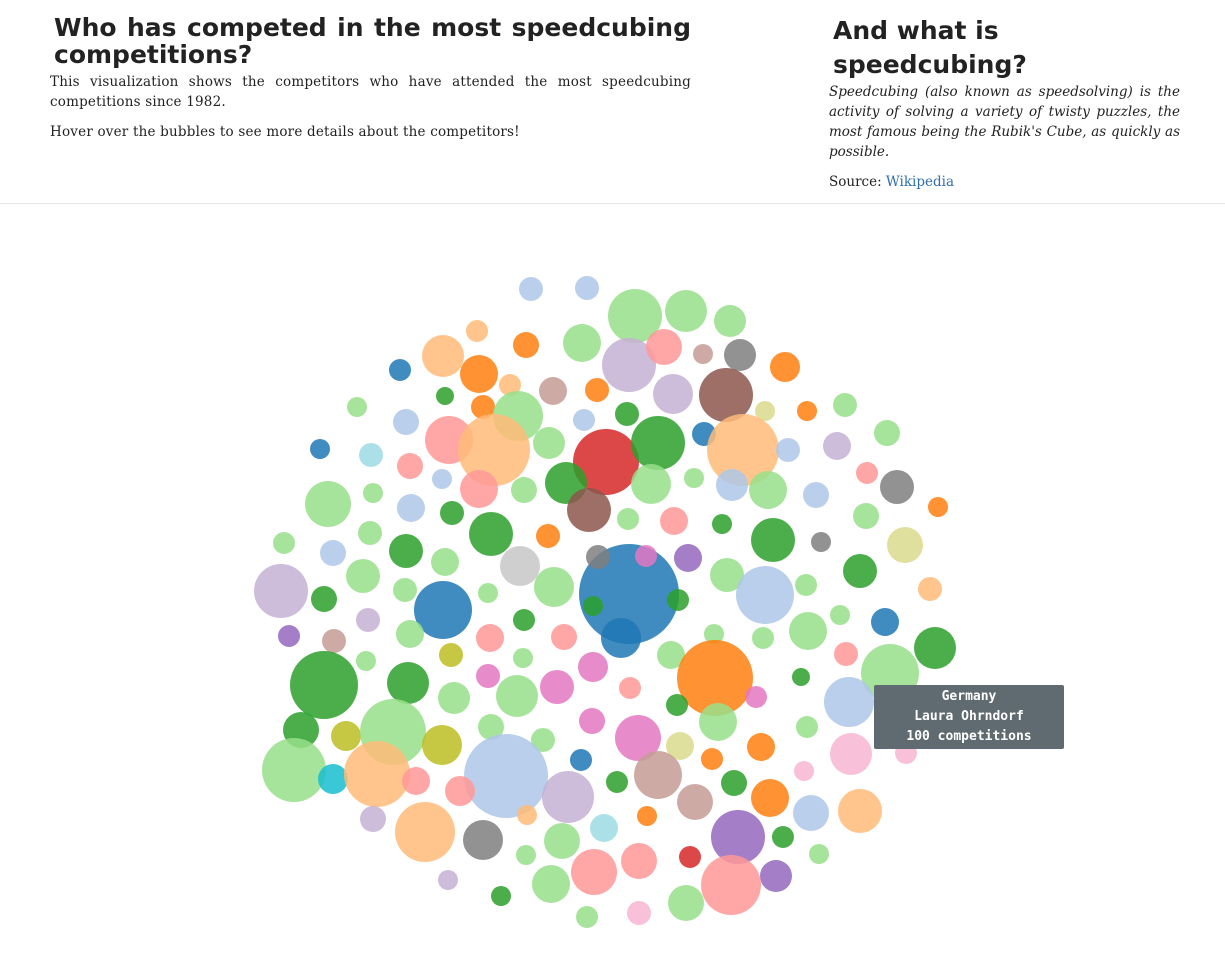 The width and height of the screenshot is (1225, 968). I want to click on wikipedia-link: Wikipedia, so click(920, 182).